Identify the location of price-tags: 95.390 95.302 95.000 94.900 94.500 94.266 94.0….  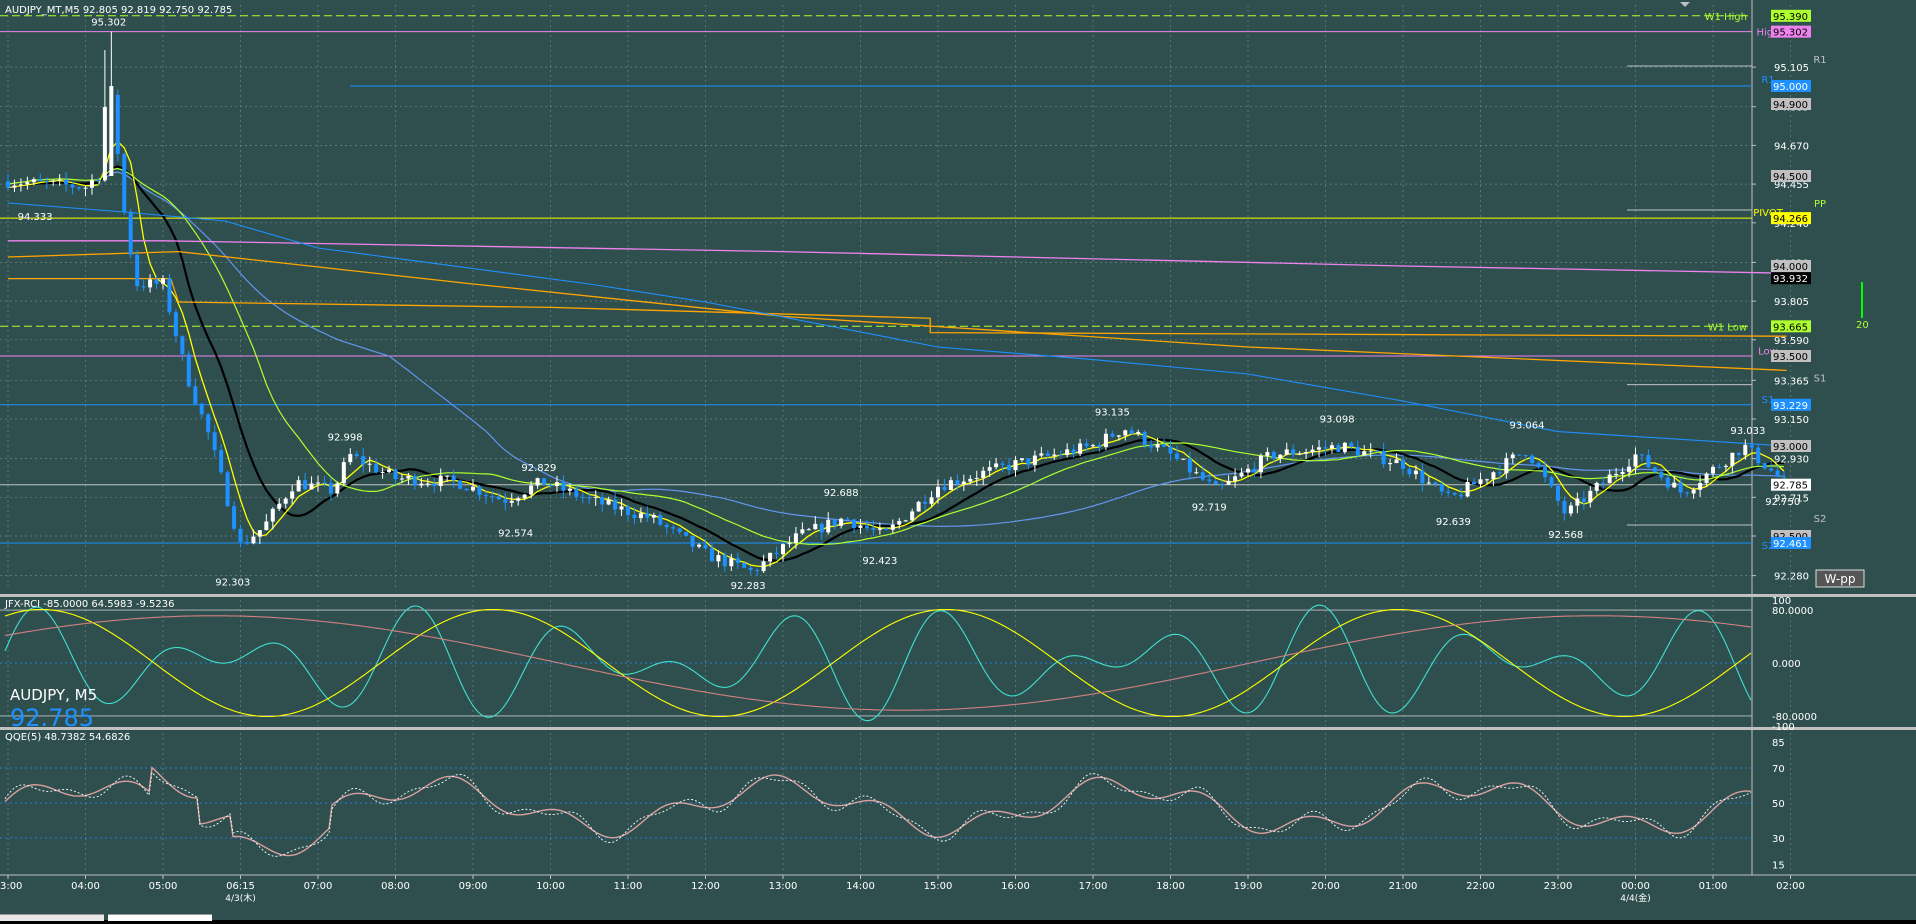
(1791, 279).